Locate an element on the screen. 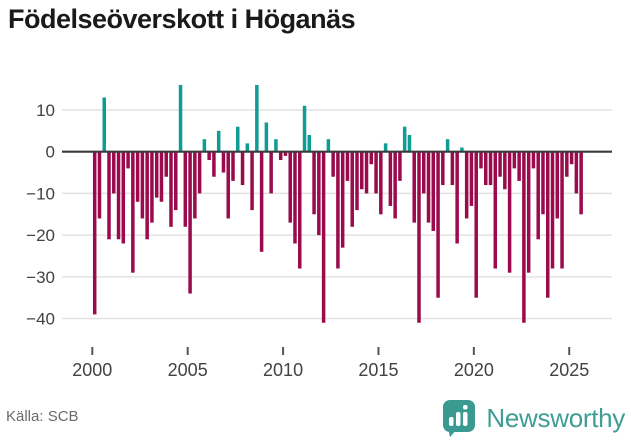 Image resolution: width=631 pixels, height=444 pixels. y-axis-label: −10 is located at coordinates (40, 193).